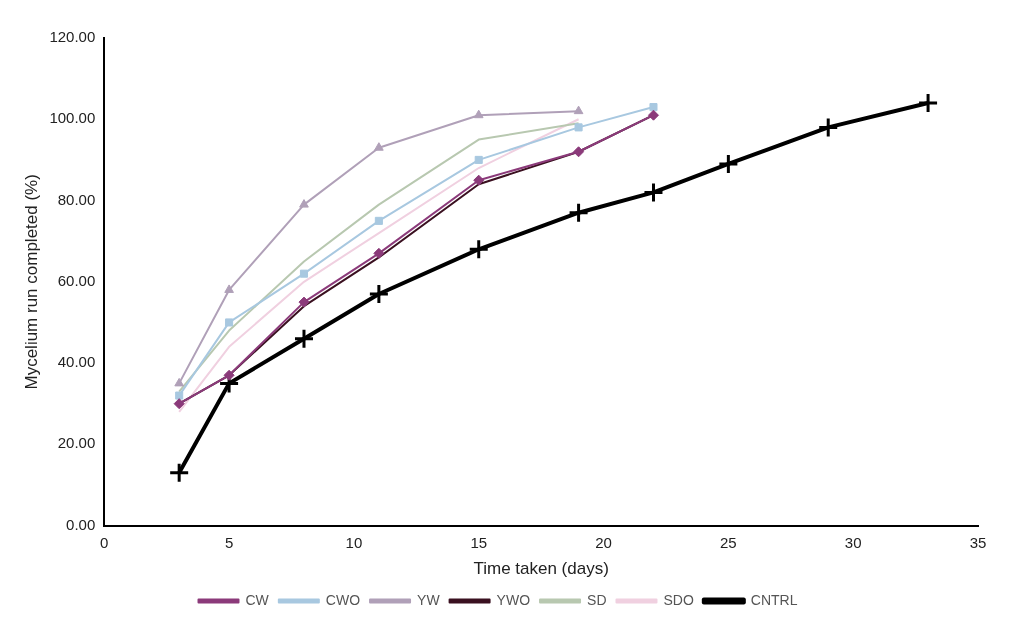  Describe the element at coordinates (678, 599) in the screenshot. I see `legend-label: SDO` at that location.